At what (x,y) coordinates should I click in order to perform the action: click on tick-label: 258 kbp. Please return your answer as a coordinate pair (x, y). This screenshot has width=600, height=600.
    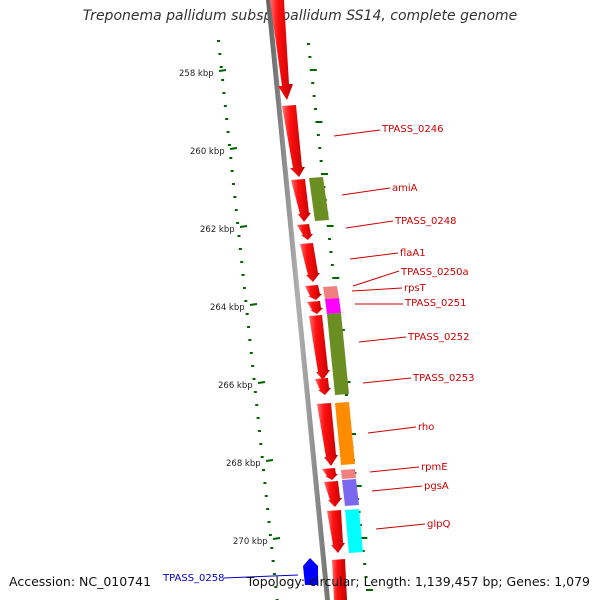
    Looking at the image, I should click on (196, 74).